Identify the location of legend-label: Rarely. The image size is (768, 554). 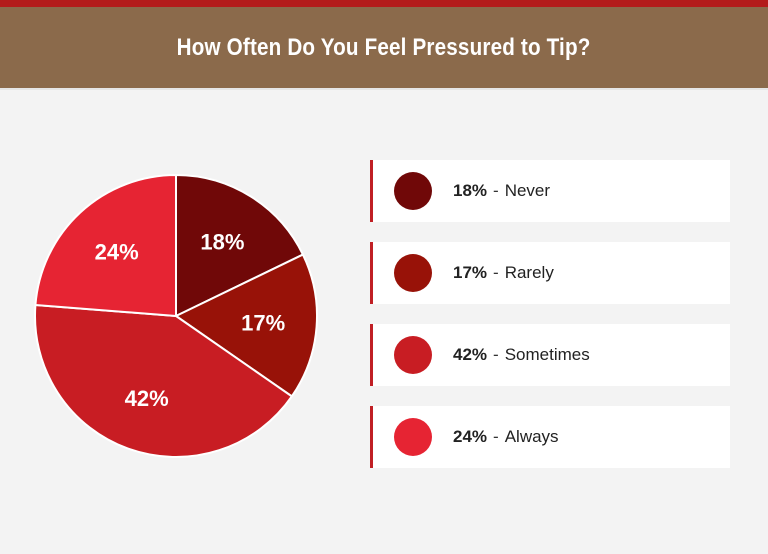
(529, 272).